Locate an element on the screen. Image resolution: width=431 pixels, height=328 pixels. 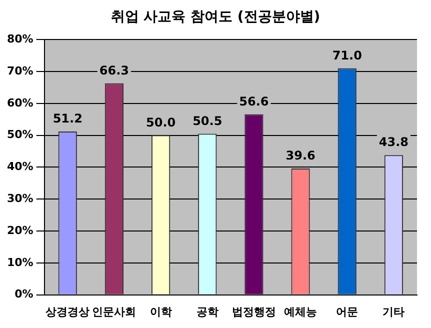
x-tick-label: 이학 is located at coordinates (161, 311).